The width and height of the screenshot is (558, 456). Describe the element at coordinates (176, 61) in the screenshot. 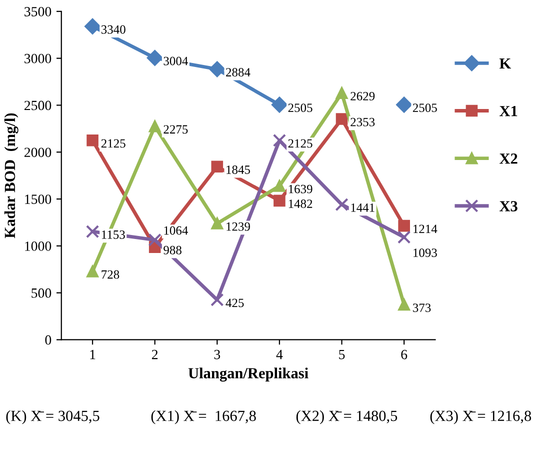

I see `data-label: 3004` at that location.